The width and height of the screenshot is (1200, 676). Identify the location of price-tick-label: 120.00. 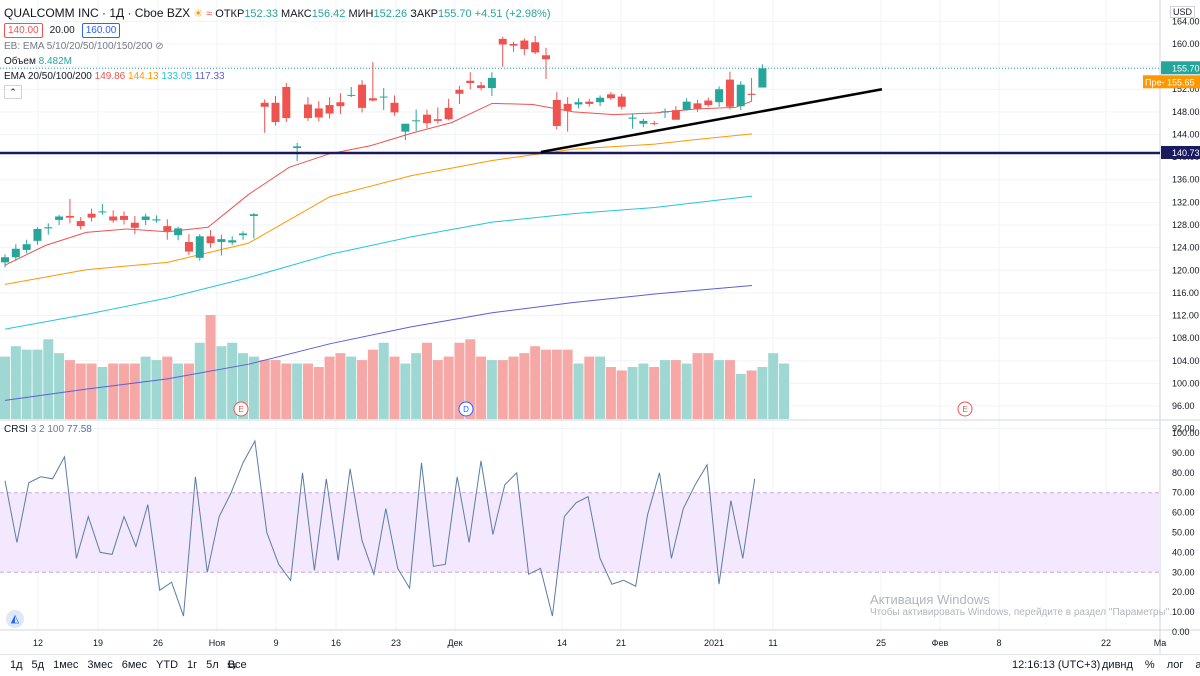
(1186, 270).